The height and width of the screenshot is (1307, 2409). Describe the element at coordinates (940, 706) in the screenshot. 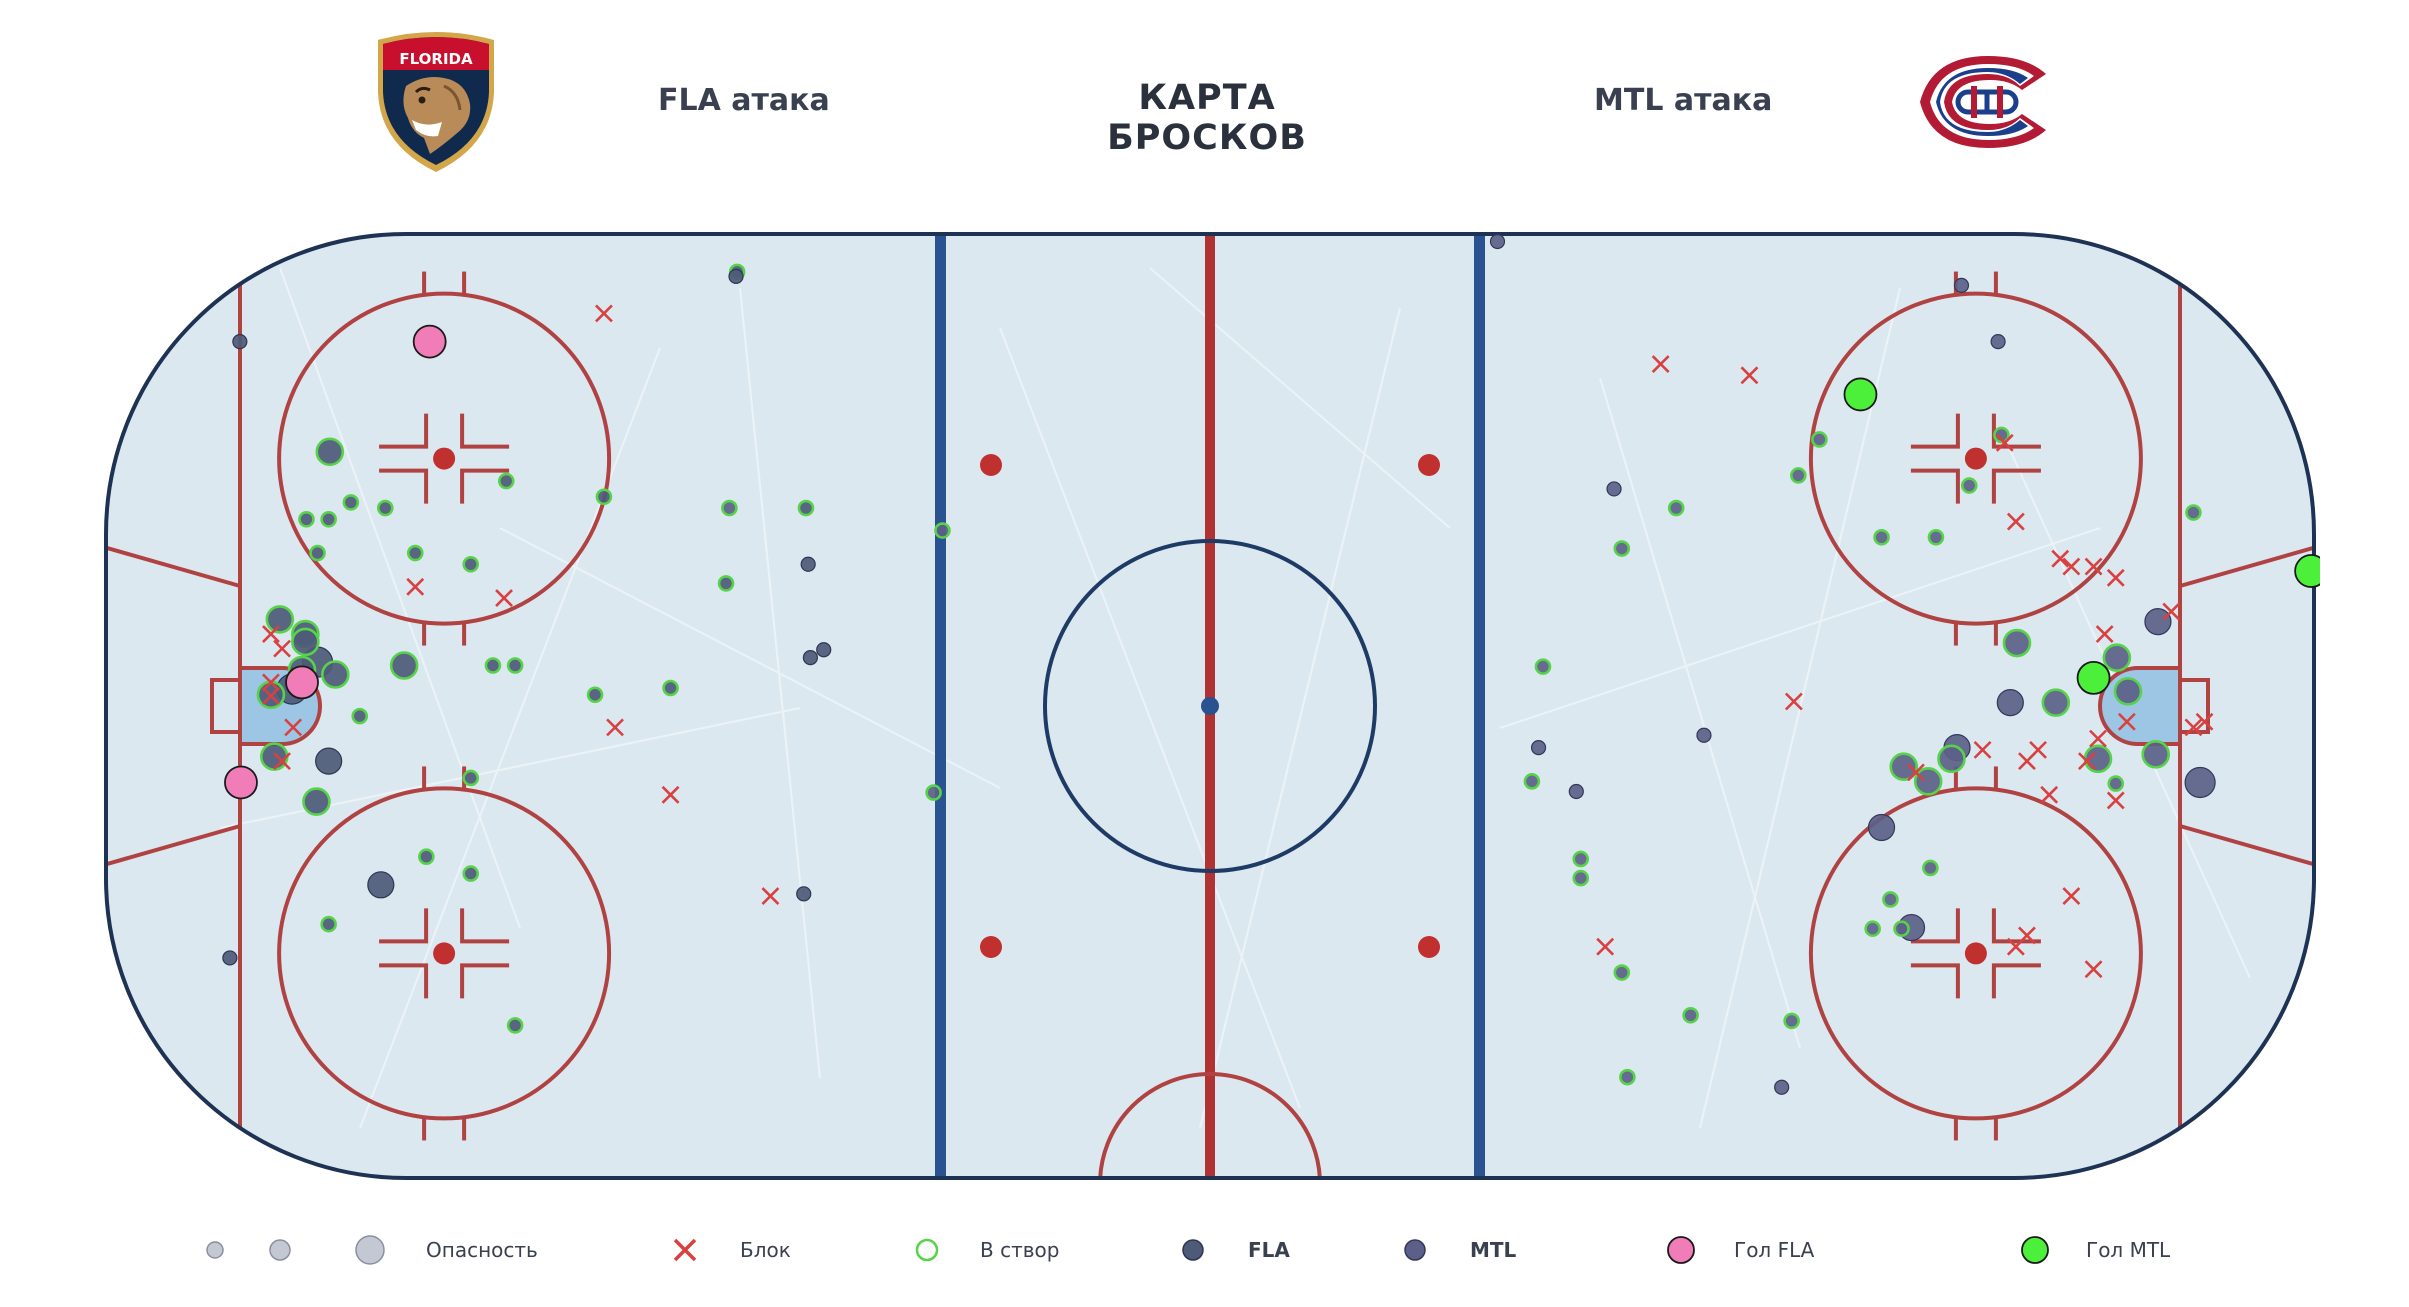

I see `left-blue-line` at that location.